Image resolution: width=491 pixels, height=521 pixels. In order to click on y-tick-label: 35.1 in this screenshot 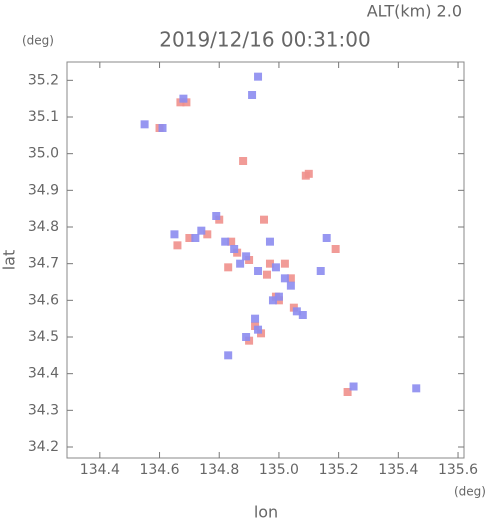, I will do `click(43, 117)`.